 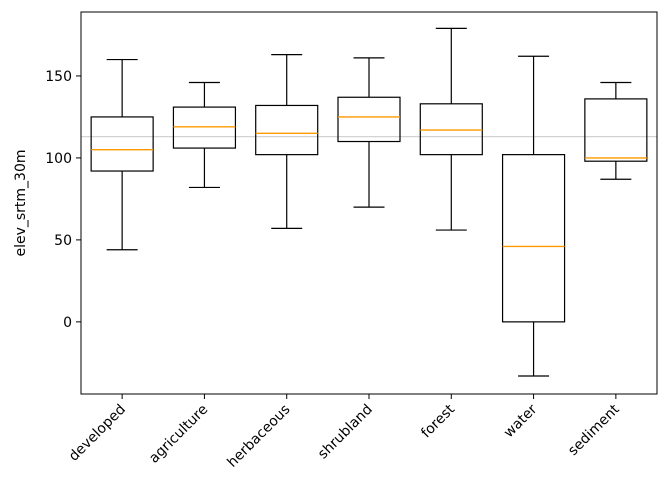 I want to click on x-tick-label-herbaceous: herbaceous, so click(x=258, y=436).